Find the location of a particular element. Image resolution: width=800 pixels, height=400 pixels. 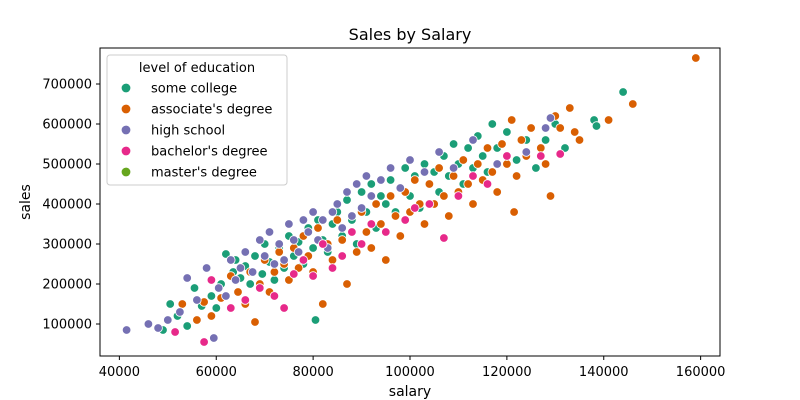

x-tick-label-1: 60000 is located at coordinates (216, 372).